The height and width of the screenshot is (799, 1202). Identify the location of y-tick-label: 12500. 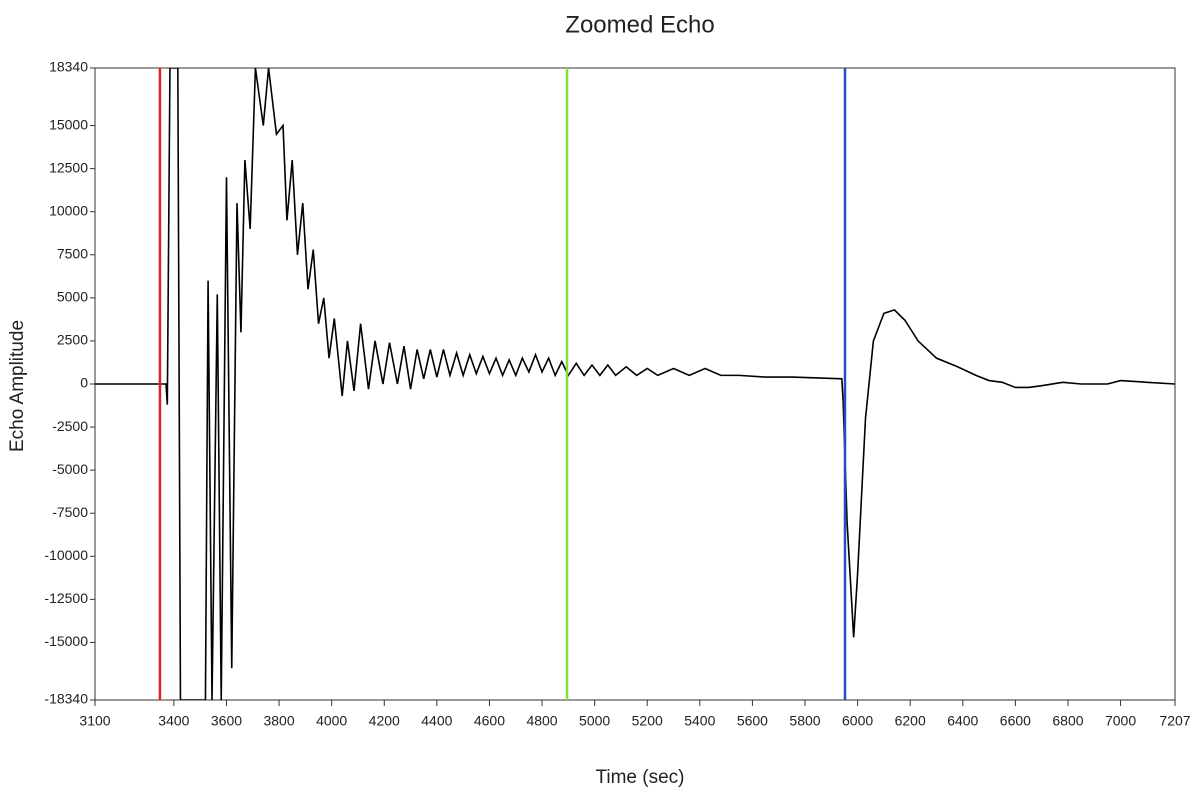
(68, 167).